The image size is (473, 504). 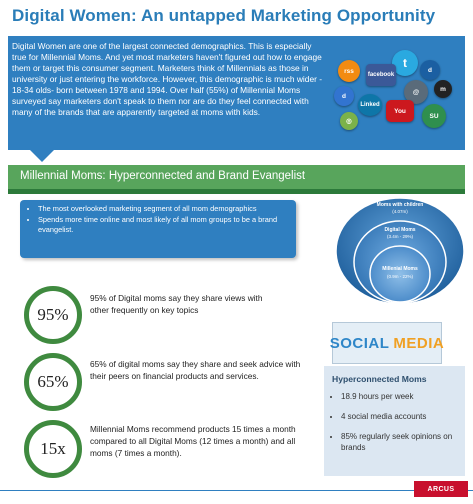 What do you see at coordinates (407, 416) in the screenshot?
I see `list-item: 4 social media accounts` at bounding box center [407, 416].